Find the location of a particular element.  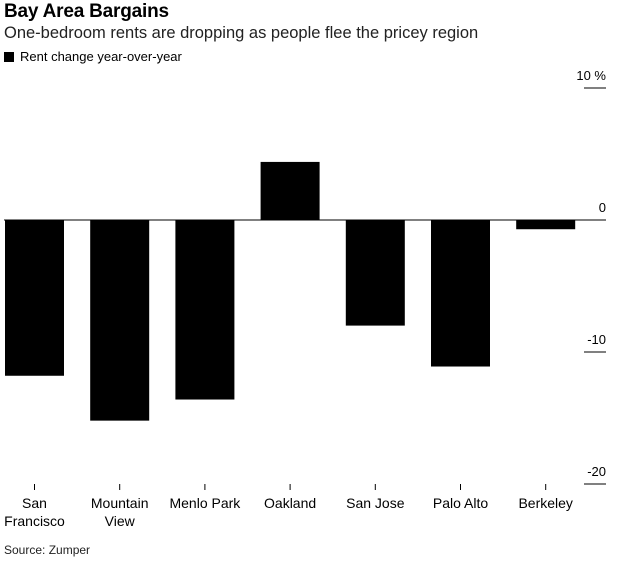

x-tick-label: San Francisco is located at coordinates (34, 512).